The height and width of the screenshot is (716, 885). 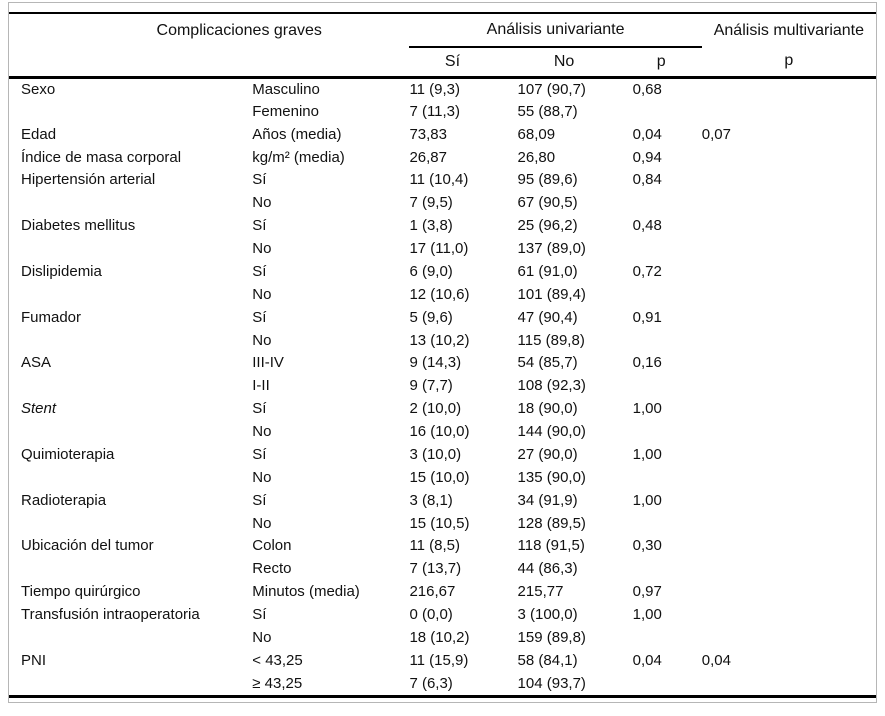 What do you see at coordinates (39, 134) in the screenshot?
I see `cell-variable: Edad` at bounding box center [39, 134].